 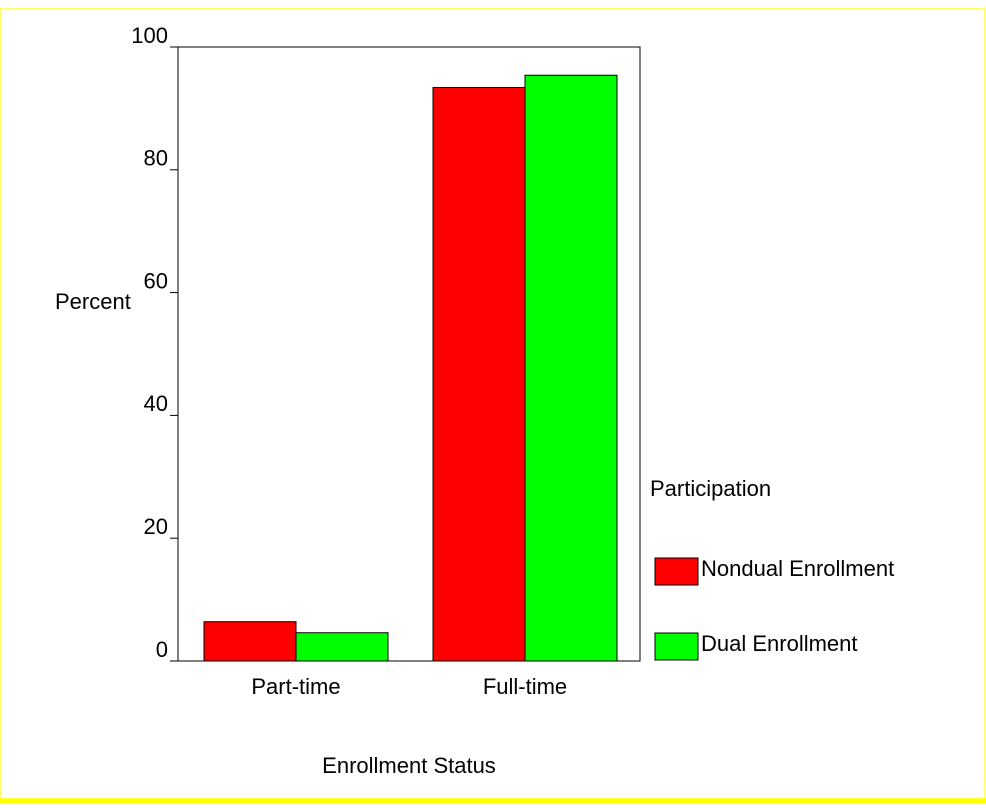 What do you see at coordinates (162, 649) in the screenshot?
I see `y-tick-label: 0` at bounding box center [162, 649].